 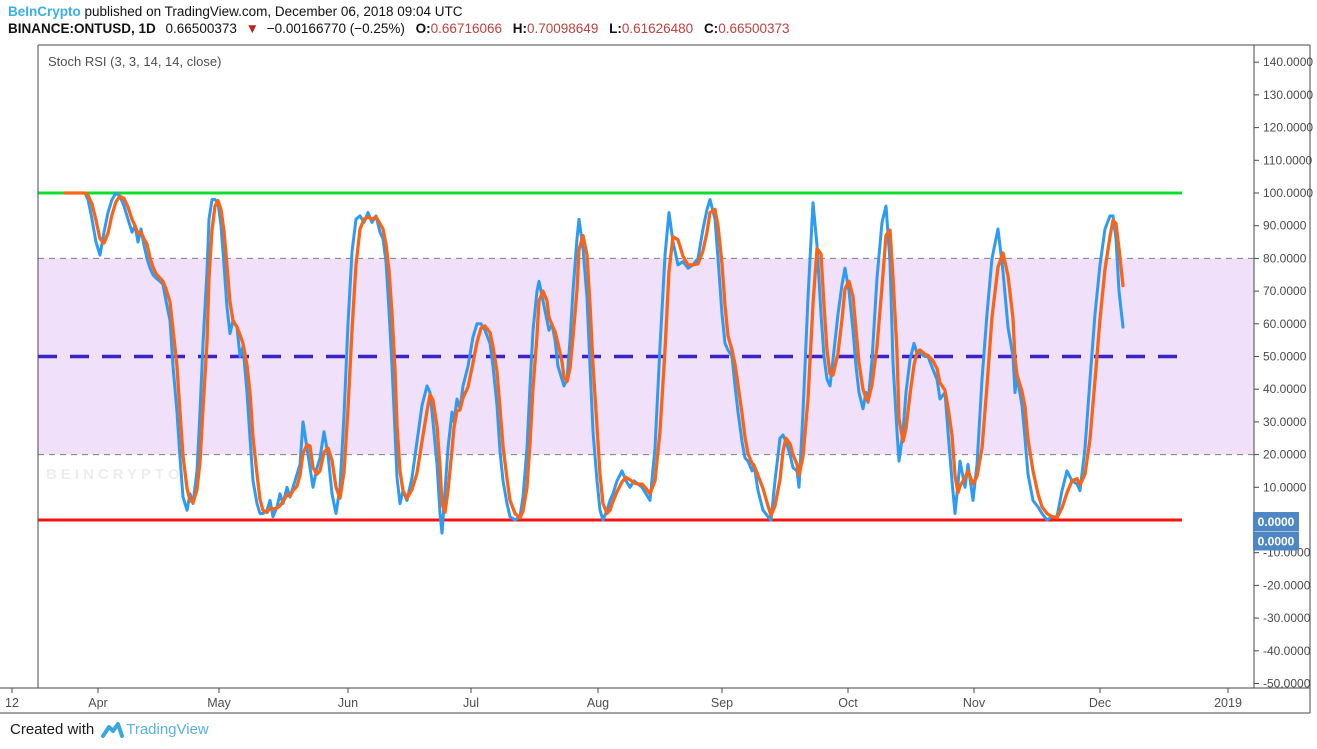 What do you see at coordinates (466, 28) in the screenshot?
I see `open-value: 0.66716066` at bounding box center [466, 28].